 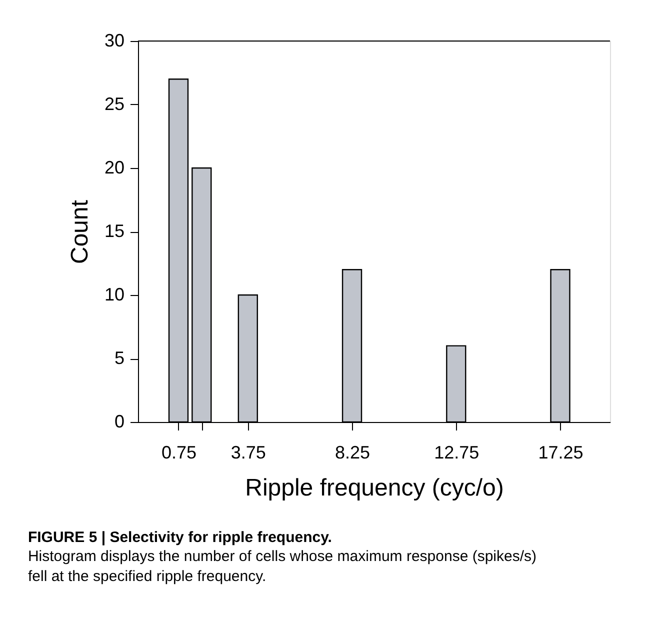 I want to click on caption: FIGURE 5 | Selectivity for ripple frequency., so click(x=180, y=537).